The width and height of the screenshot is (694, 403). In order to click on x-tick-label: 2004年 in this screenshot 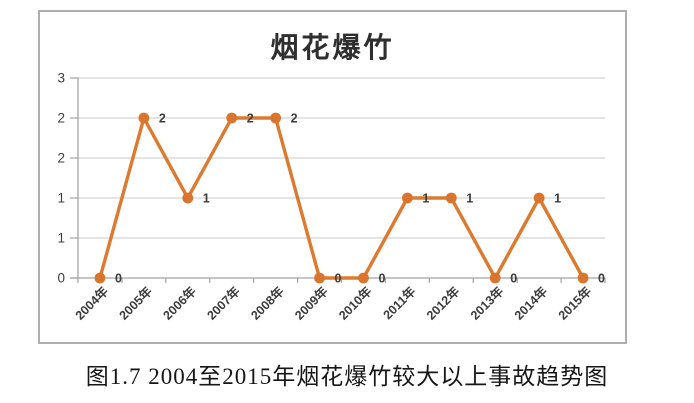, I will do `click(91, 302)`.